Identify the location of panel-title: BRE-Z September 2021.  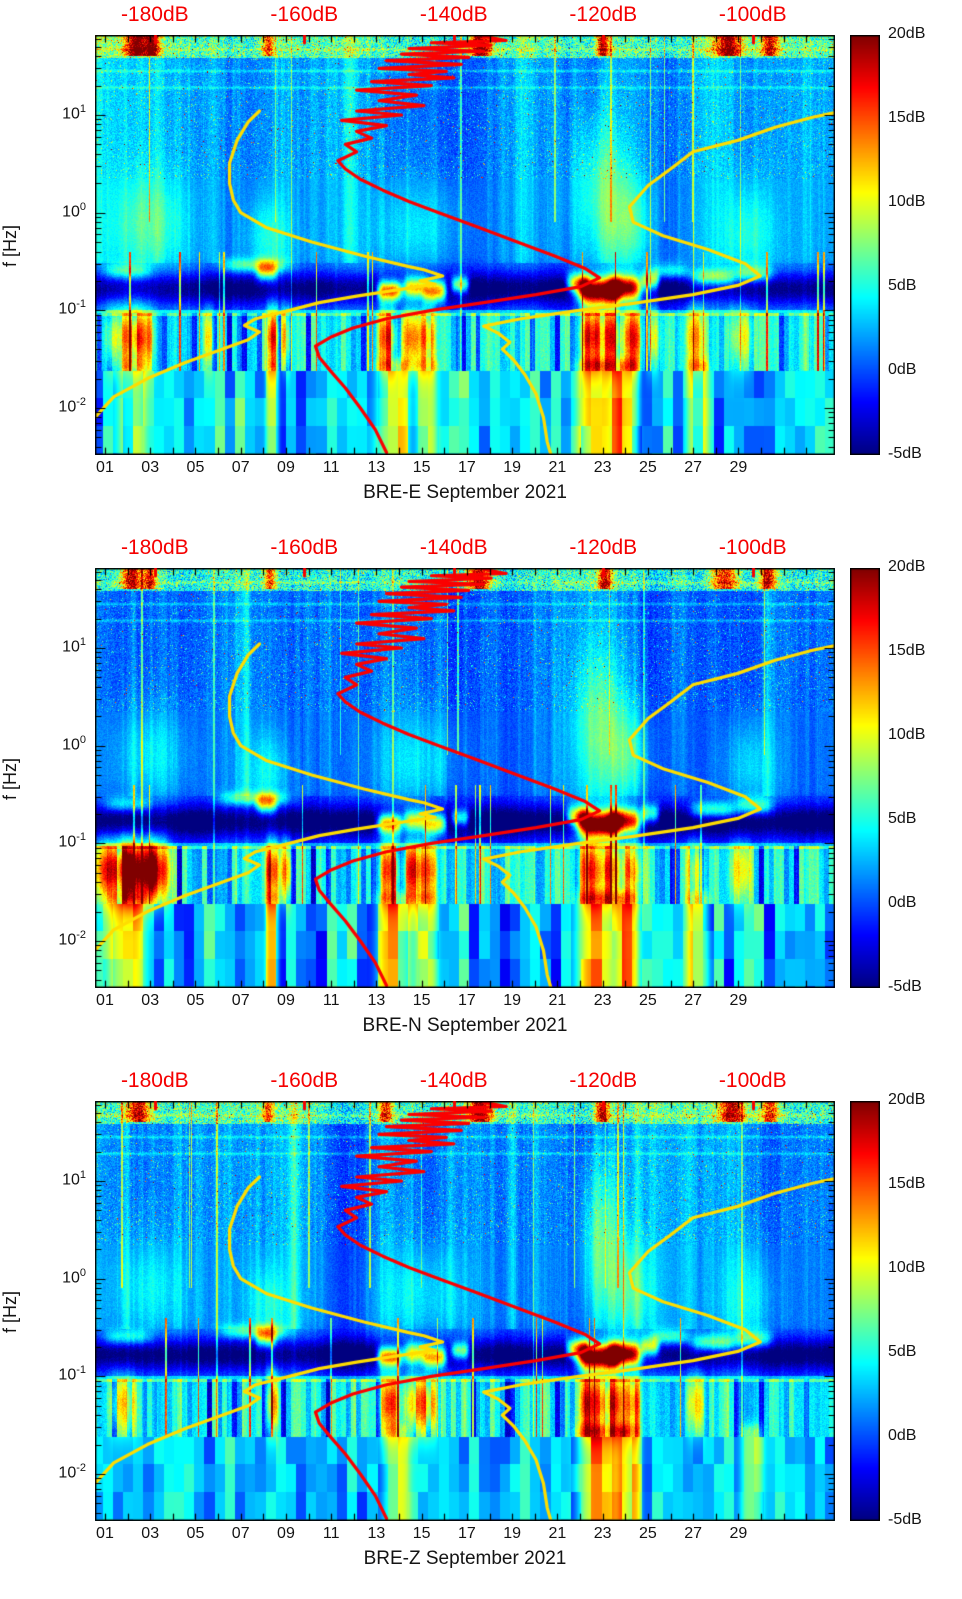
(465, 1558).